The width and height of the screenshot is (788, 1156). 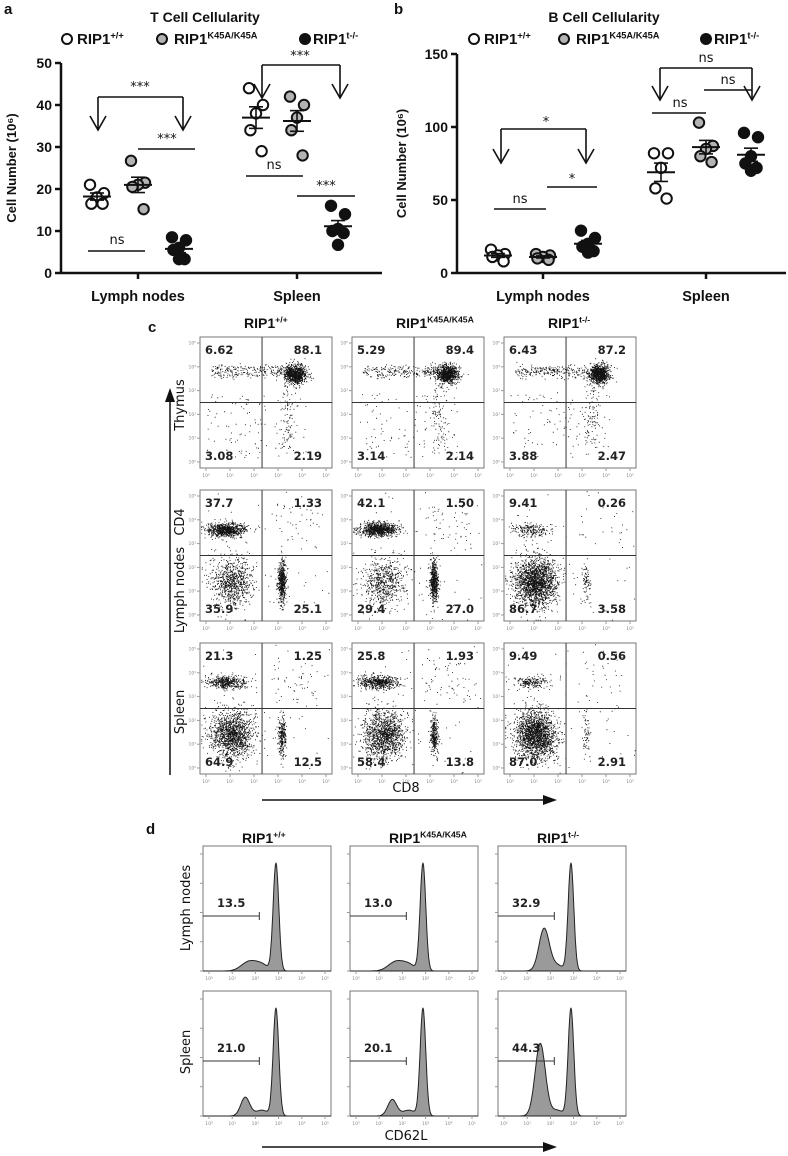 What do you see at coordinates (371, 503) in the screenshot?
I see `quadrant-value: 42.1` at bounding box center [371, 503].